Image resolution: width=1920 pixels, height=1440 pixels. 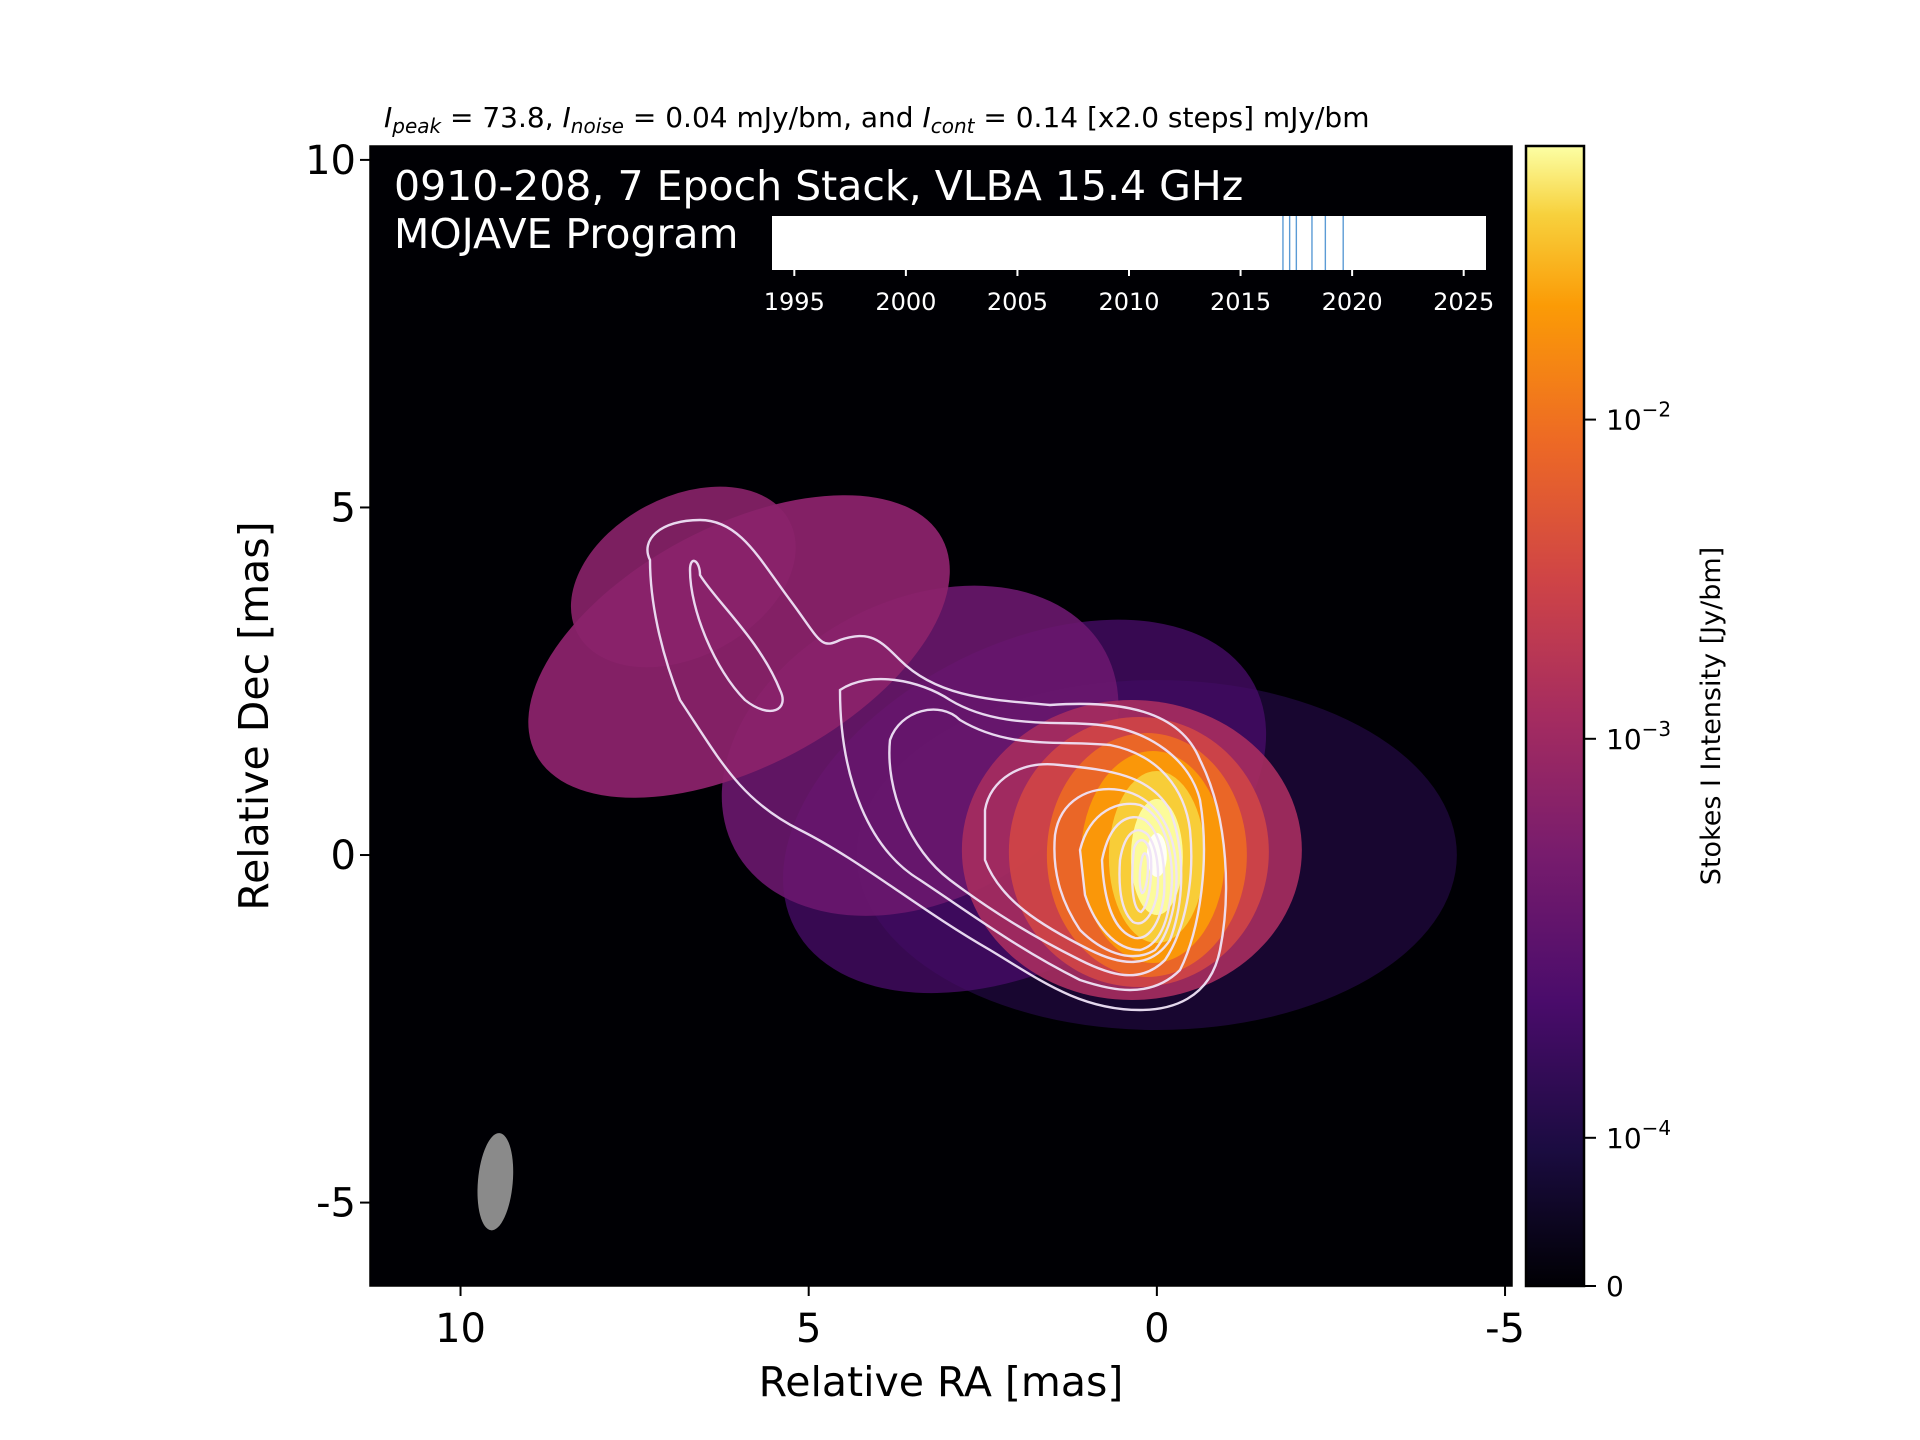 I want to click on contour-lines, so click(x=937, y=765).